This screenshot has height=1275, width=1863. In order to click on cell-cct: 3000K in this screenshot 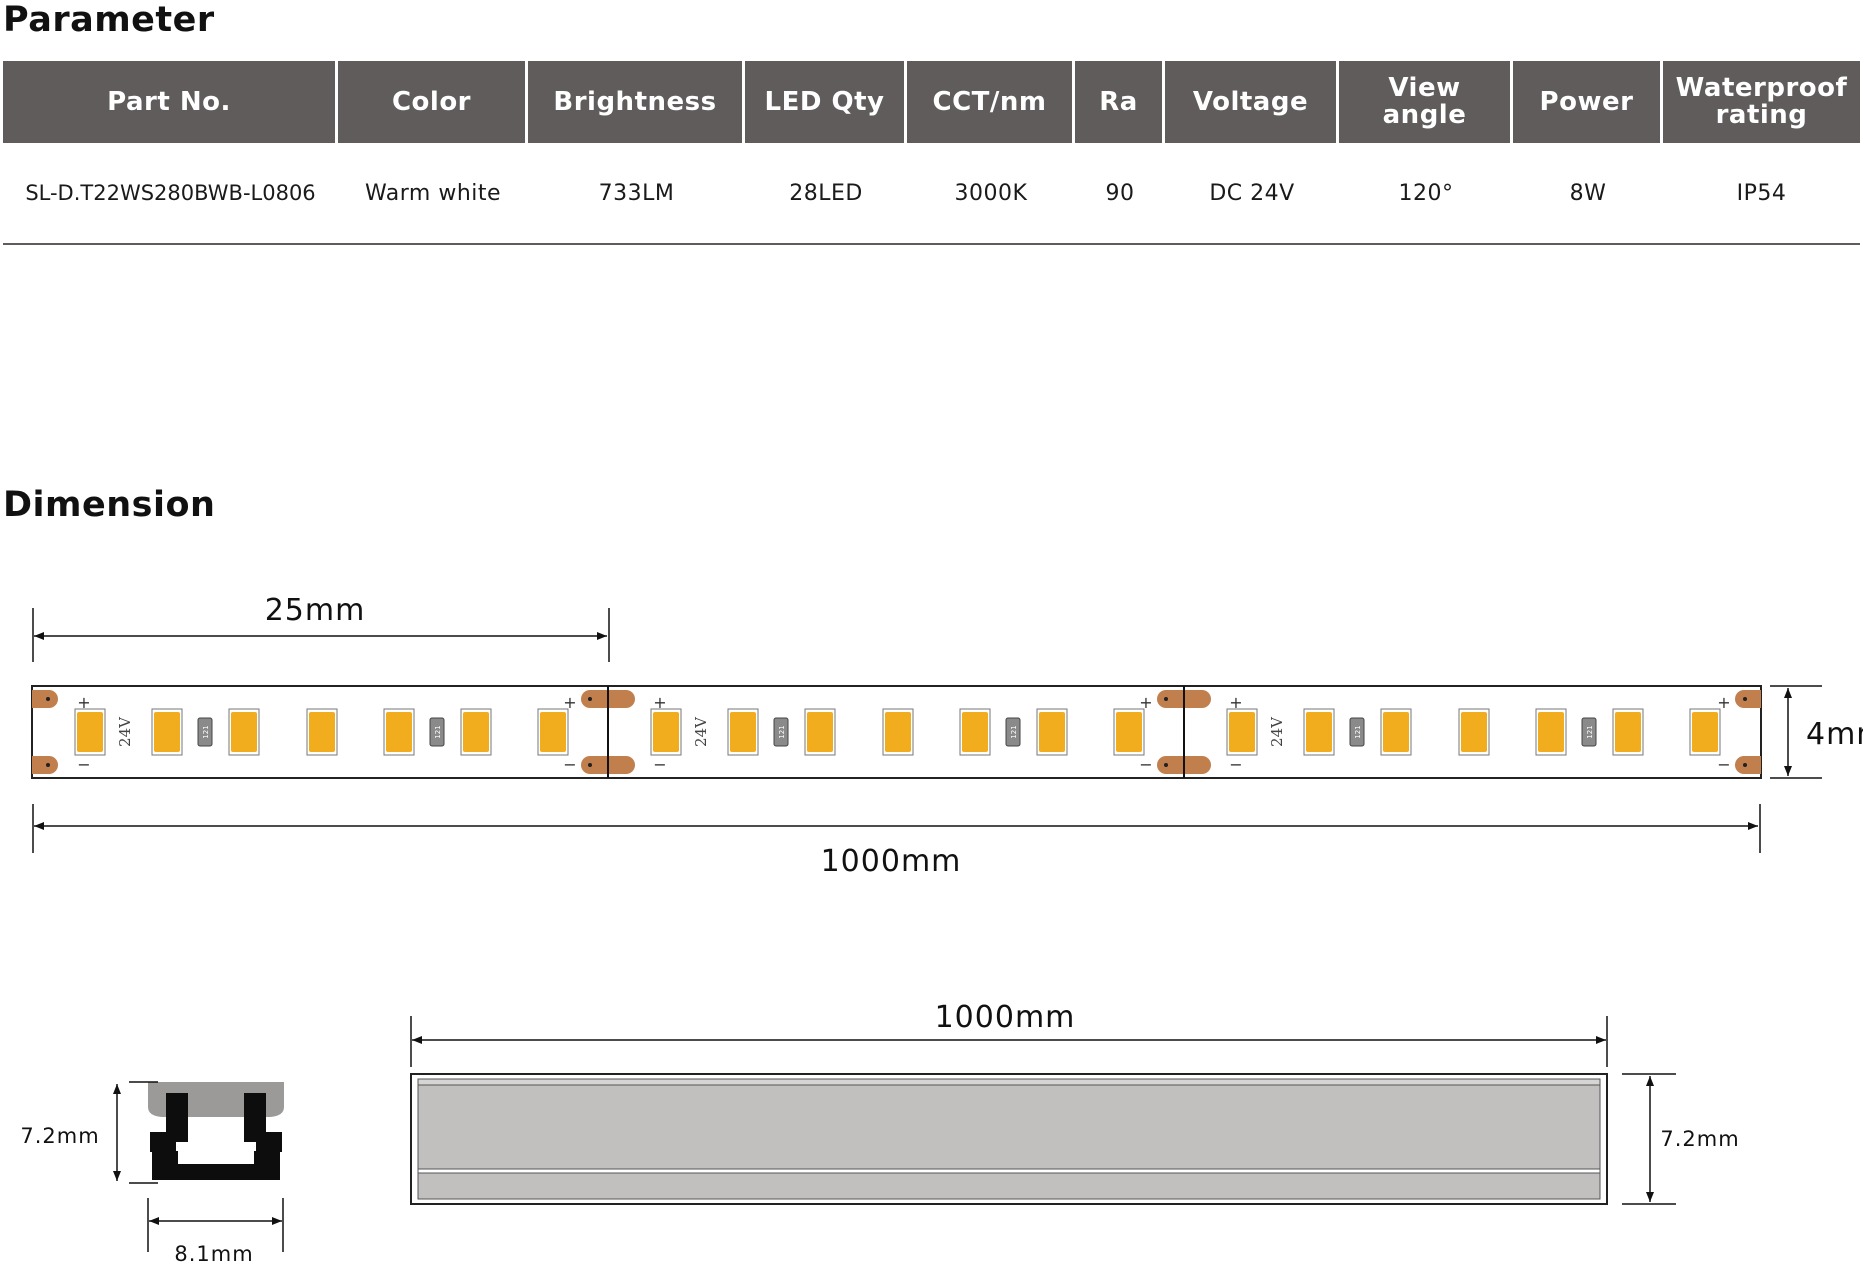, I will do `click(991, 194)`.